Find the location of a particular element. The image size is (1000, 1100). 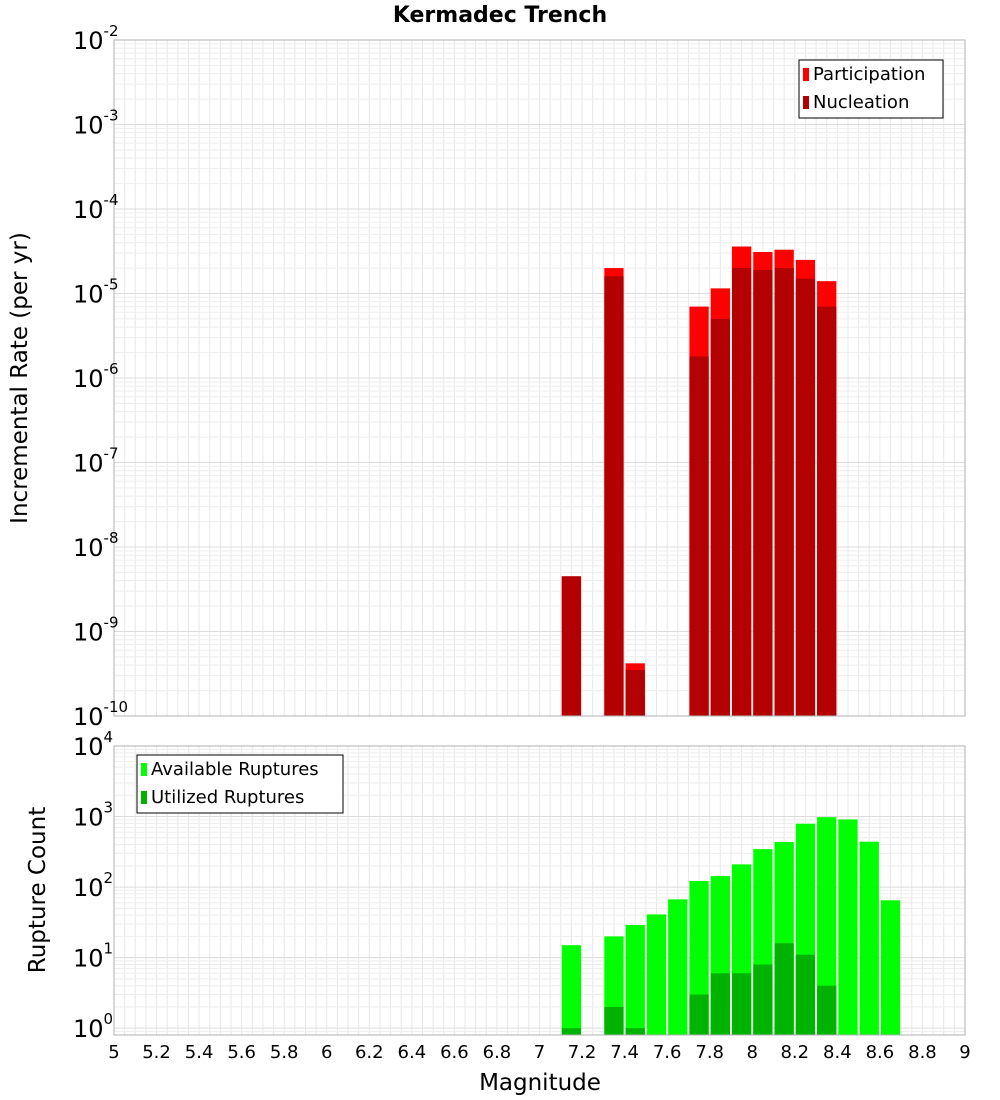

top-y-axis-label: Incremental Rate (per yr) is located at coordinates (20, 378).